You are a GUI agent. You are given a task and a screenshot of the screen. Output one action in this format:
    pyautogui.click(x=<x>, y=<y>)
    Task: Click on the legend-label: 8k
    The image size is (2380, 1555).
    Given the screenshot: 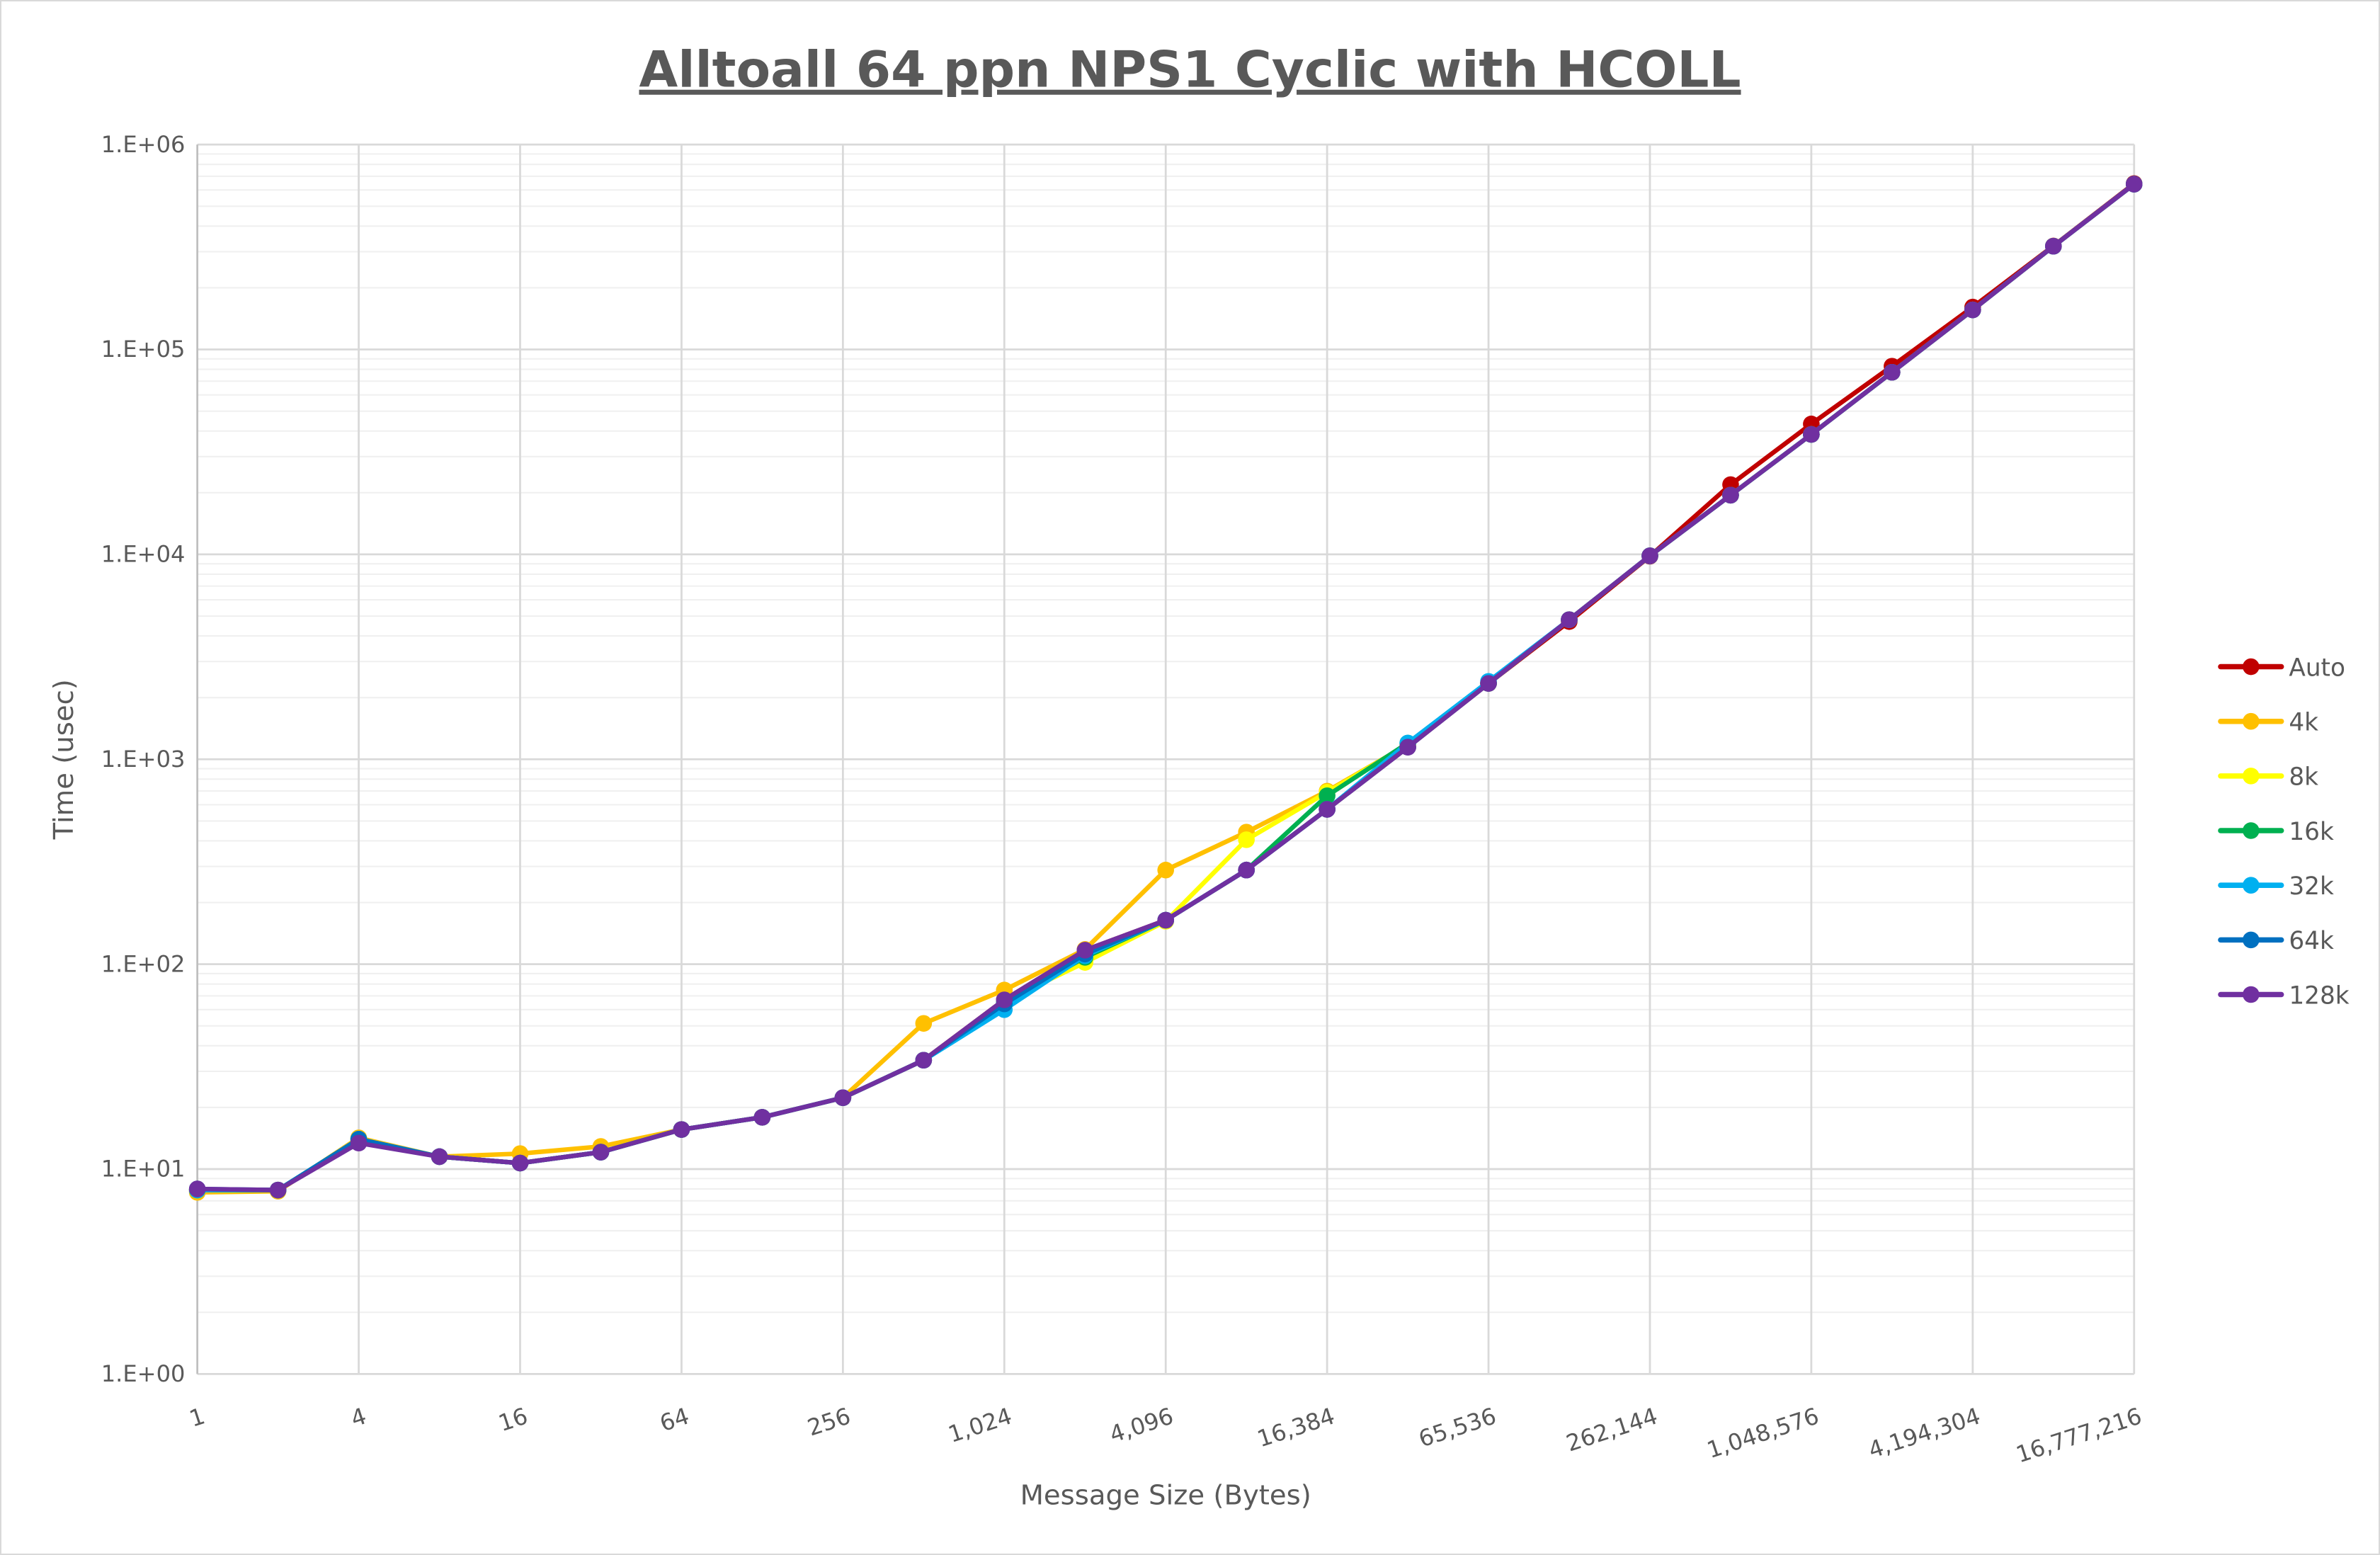 What is the action you would take?
    pyautogui.click(x=2303, y=777)
    